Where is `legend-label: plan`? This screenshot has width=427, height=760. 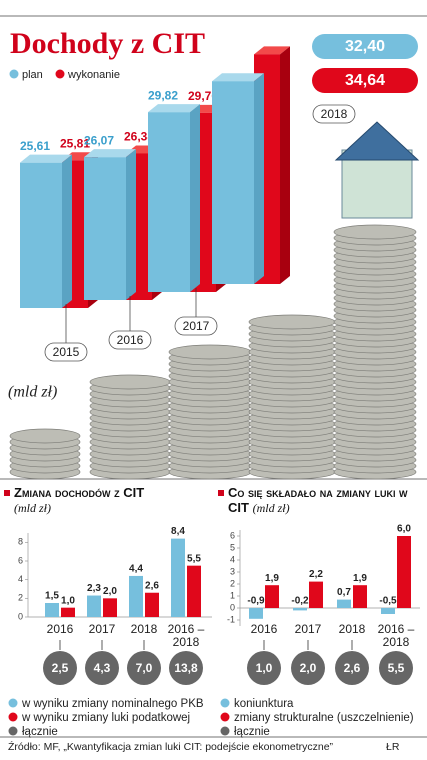 legend-label: plan is located at coordinates (32, 75).